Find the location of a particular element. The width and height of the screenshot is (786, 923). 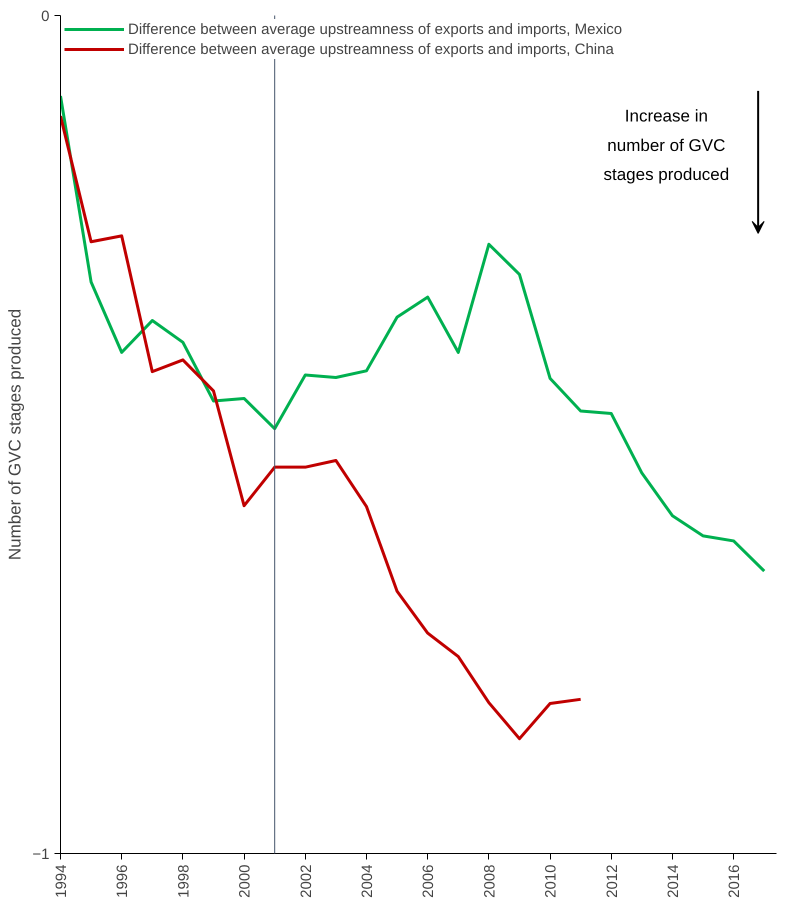

x-tick-label: 2016 is located at coordinates (735, 881).